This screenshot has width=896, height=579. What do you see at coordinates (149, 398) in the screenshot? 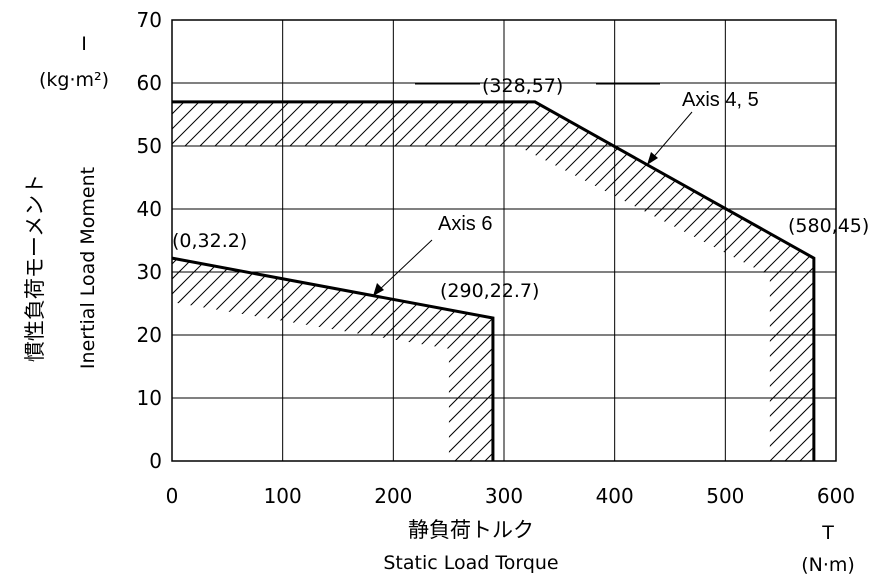
I see `y-tick-label: 10` at bounding box center [149, 398].